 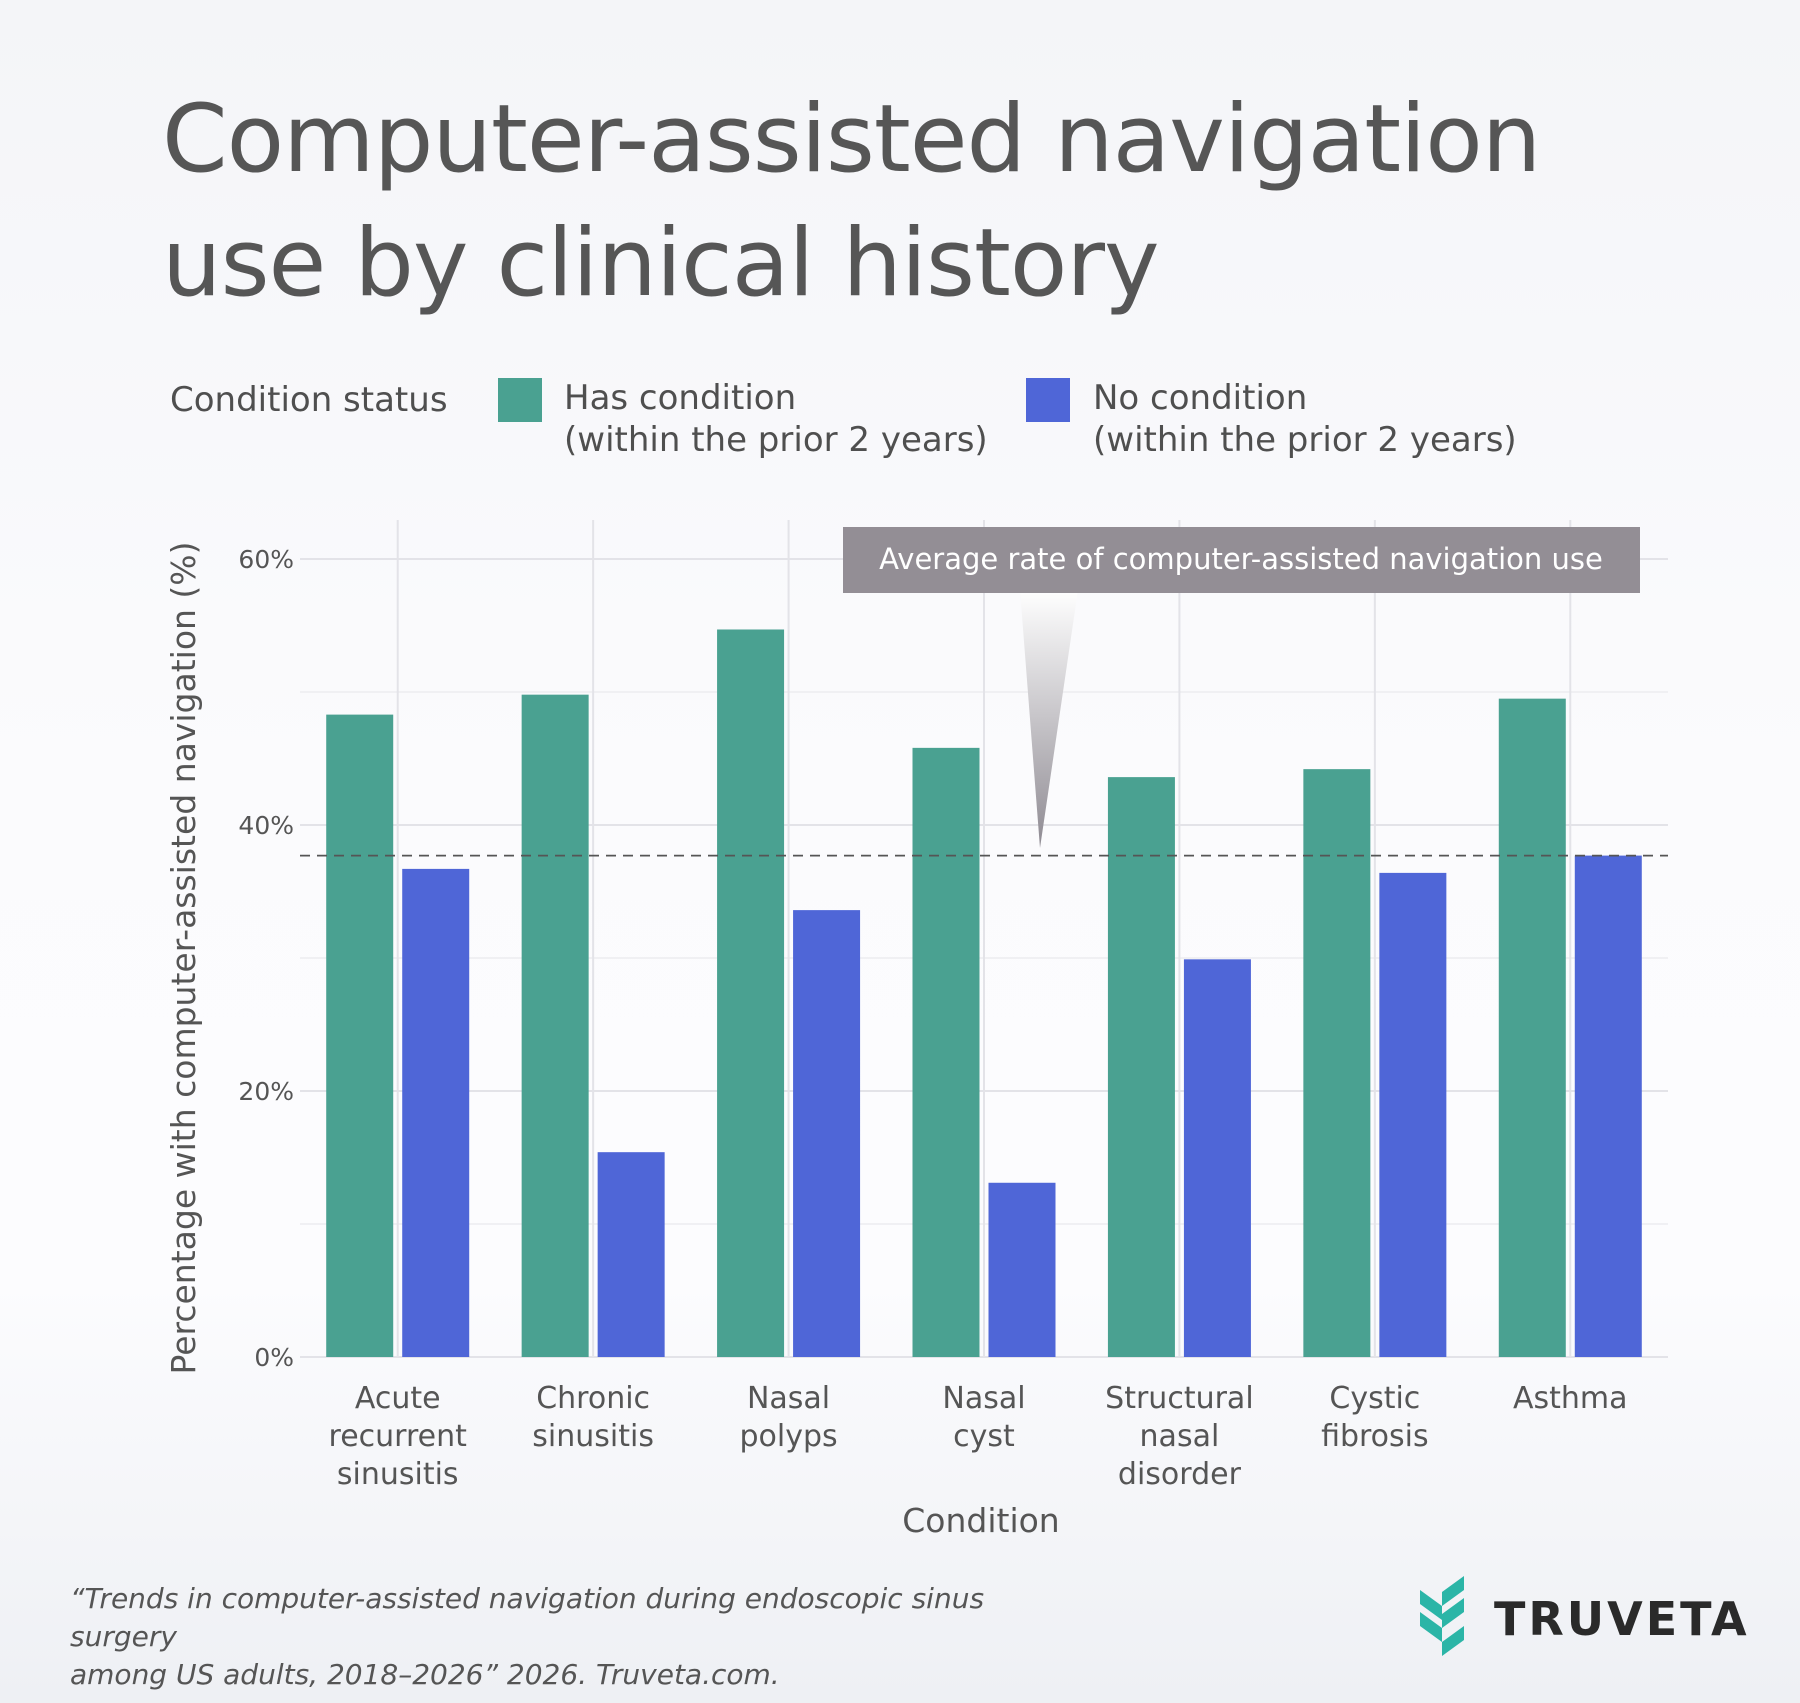 I want to click on x-tick-label: Nasal cyst, so click(x=983, y=1417).